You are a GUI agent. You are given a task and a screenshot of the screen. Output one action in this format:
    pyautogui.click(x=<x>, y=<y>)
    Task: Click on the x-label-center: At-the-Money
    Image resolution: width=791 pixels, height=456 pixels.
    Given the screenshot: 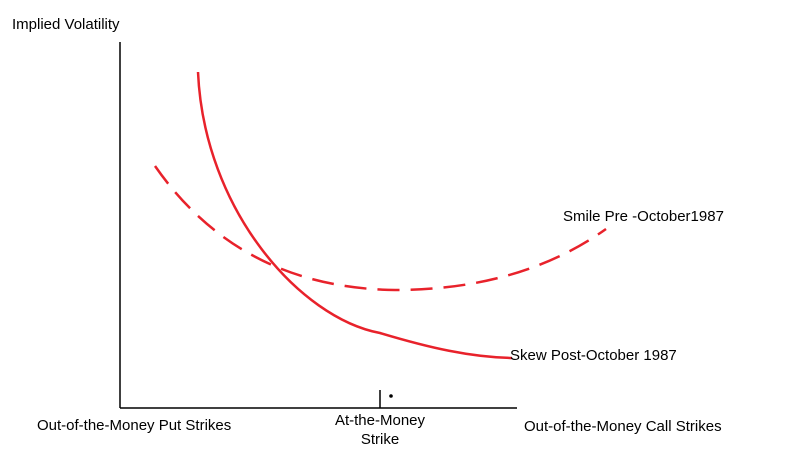 What is the action you would take?
    pyautogui.click(x=380, y=420)
    